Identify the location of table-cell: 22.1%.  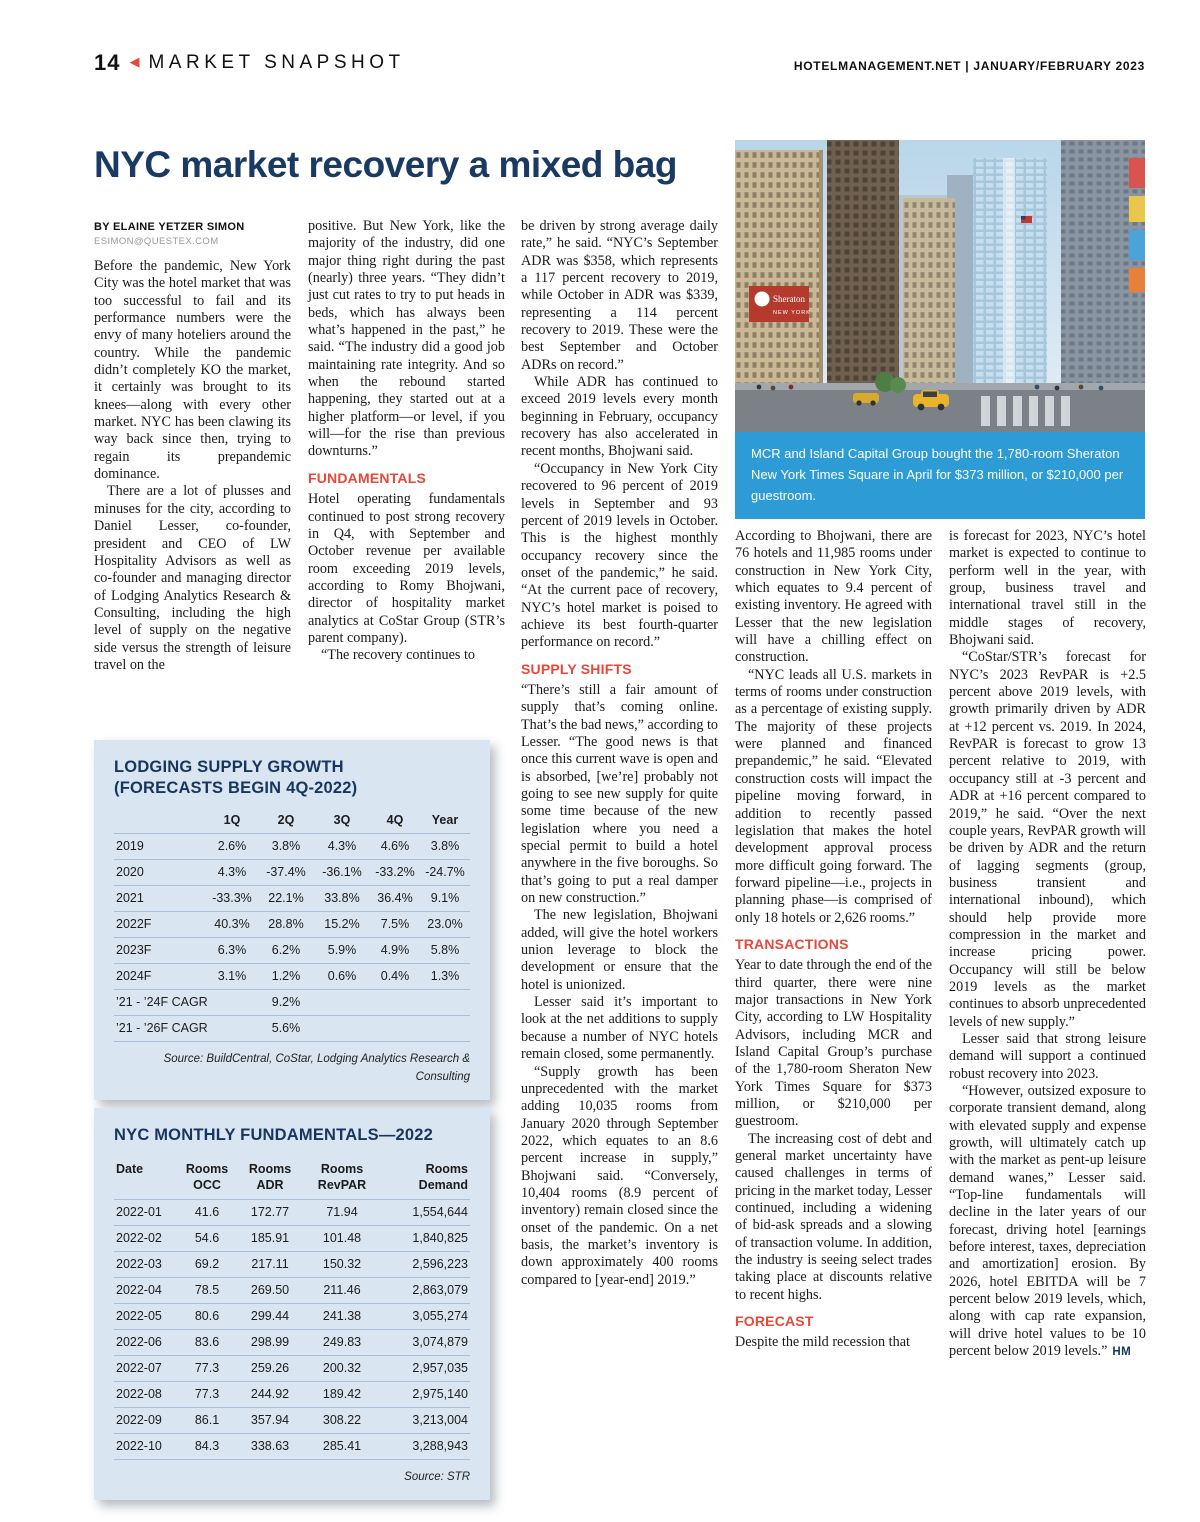
(286, 899).